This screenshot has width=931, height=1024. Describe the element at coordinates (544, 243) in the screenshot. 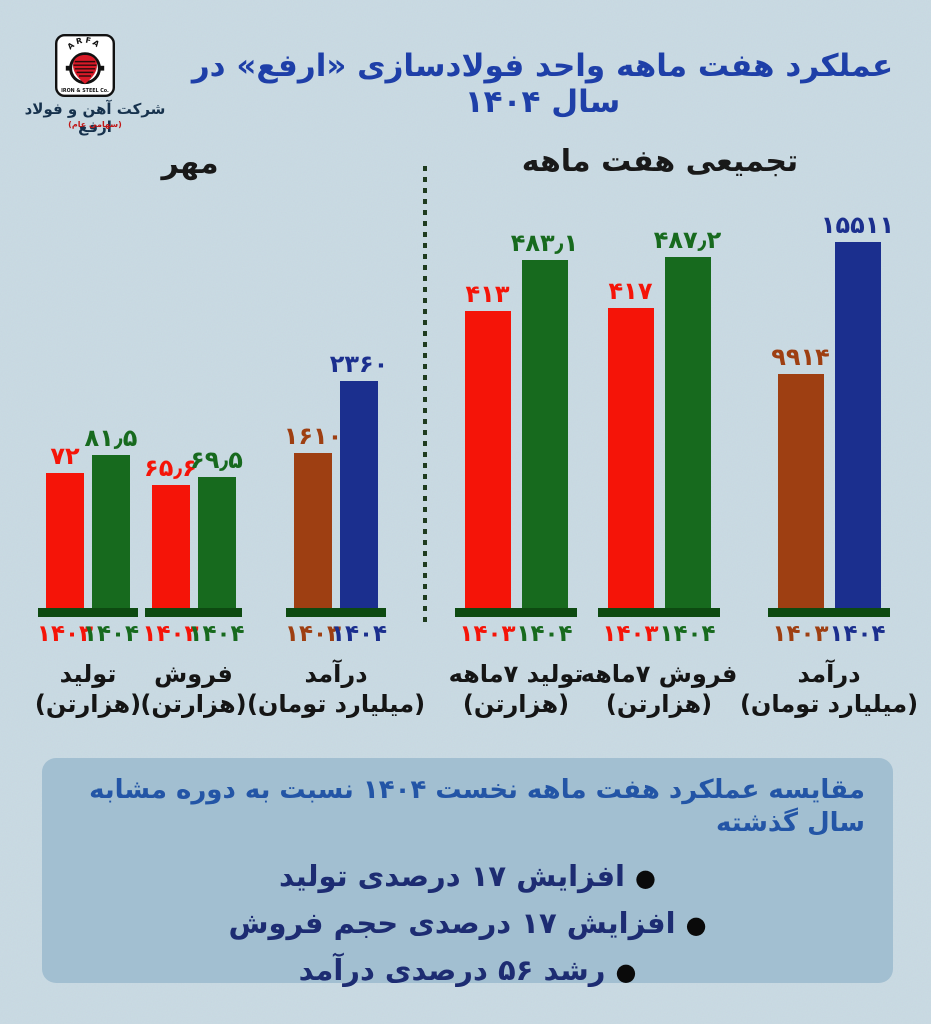

I see `bar-value-label: ۴۸۳٫۱` at that location.